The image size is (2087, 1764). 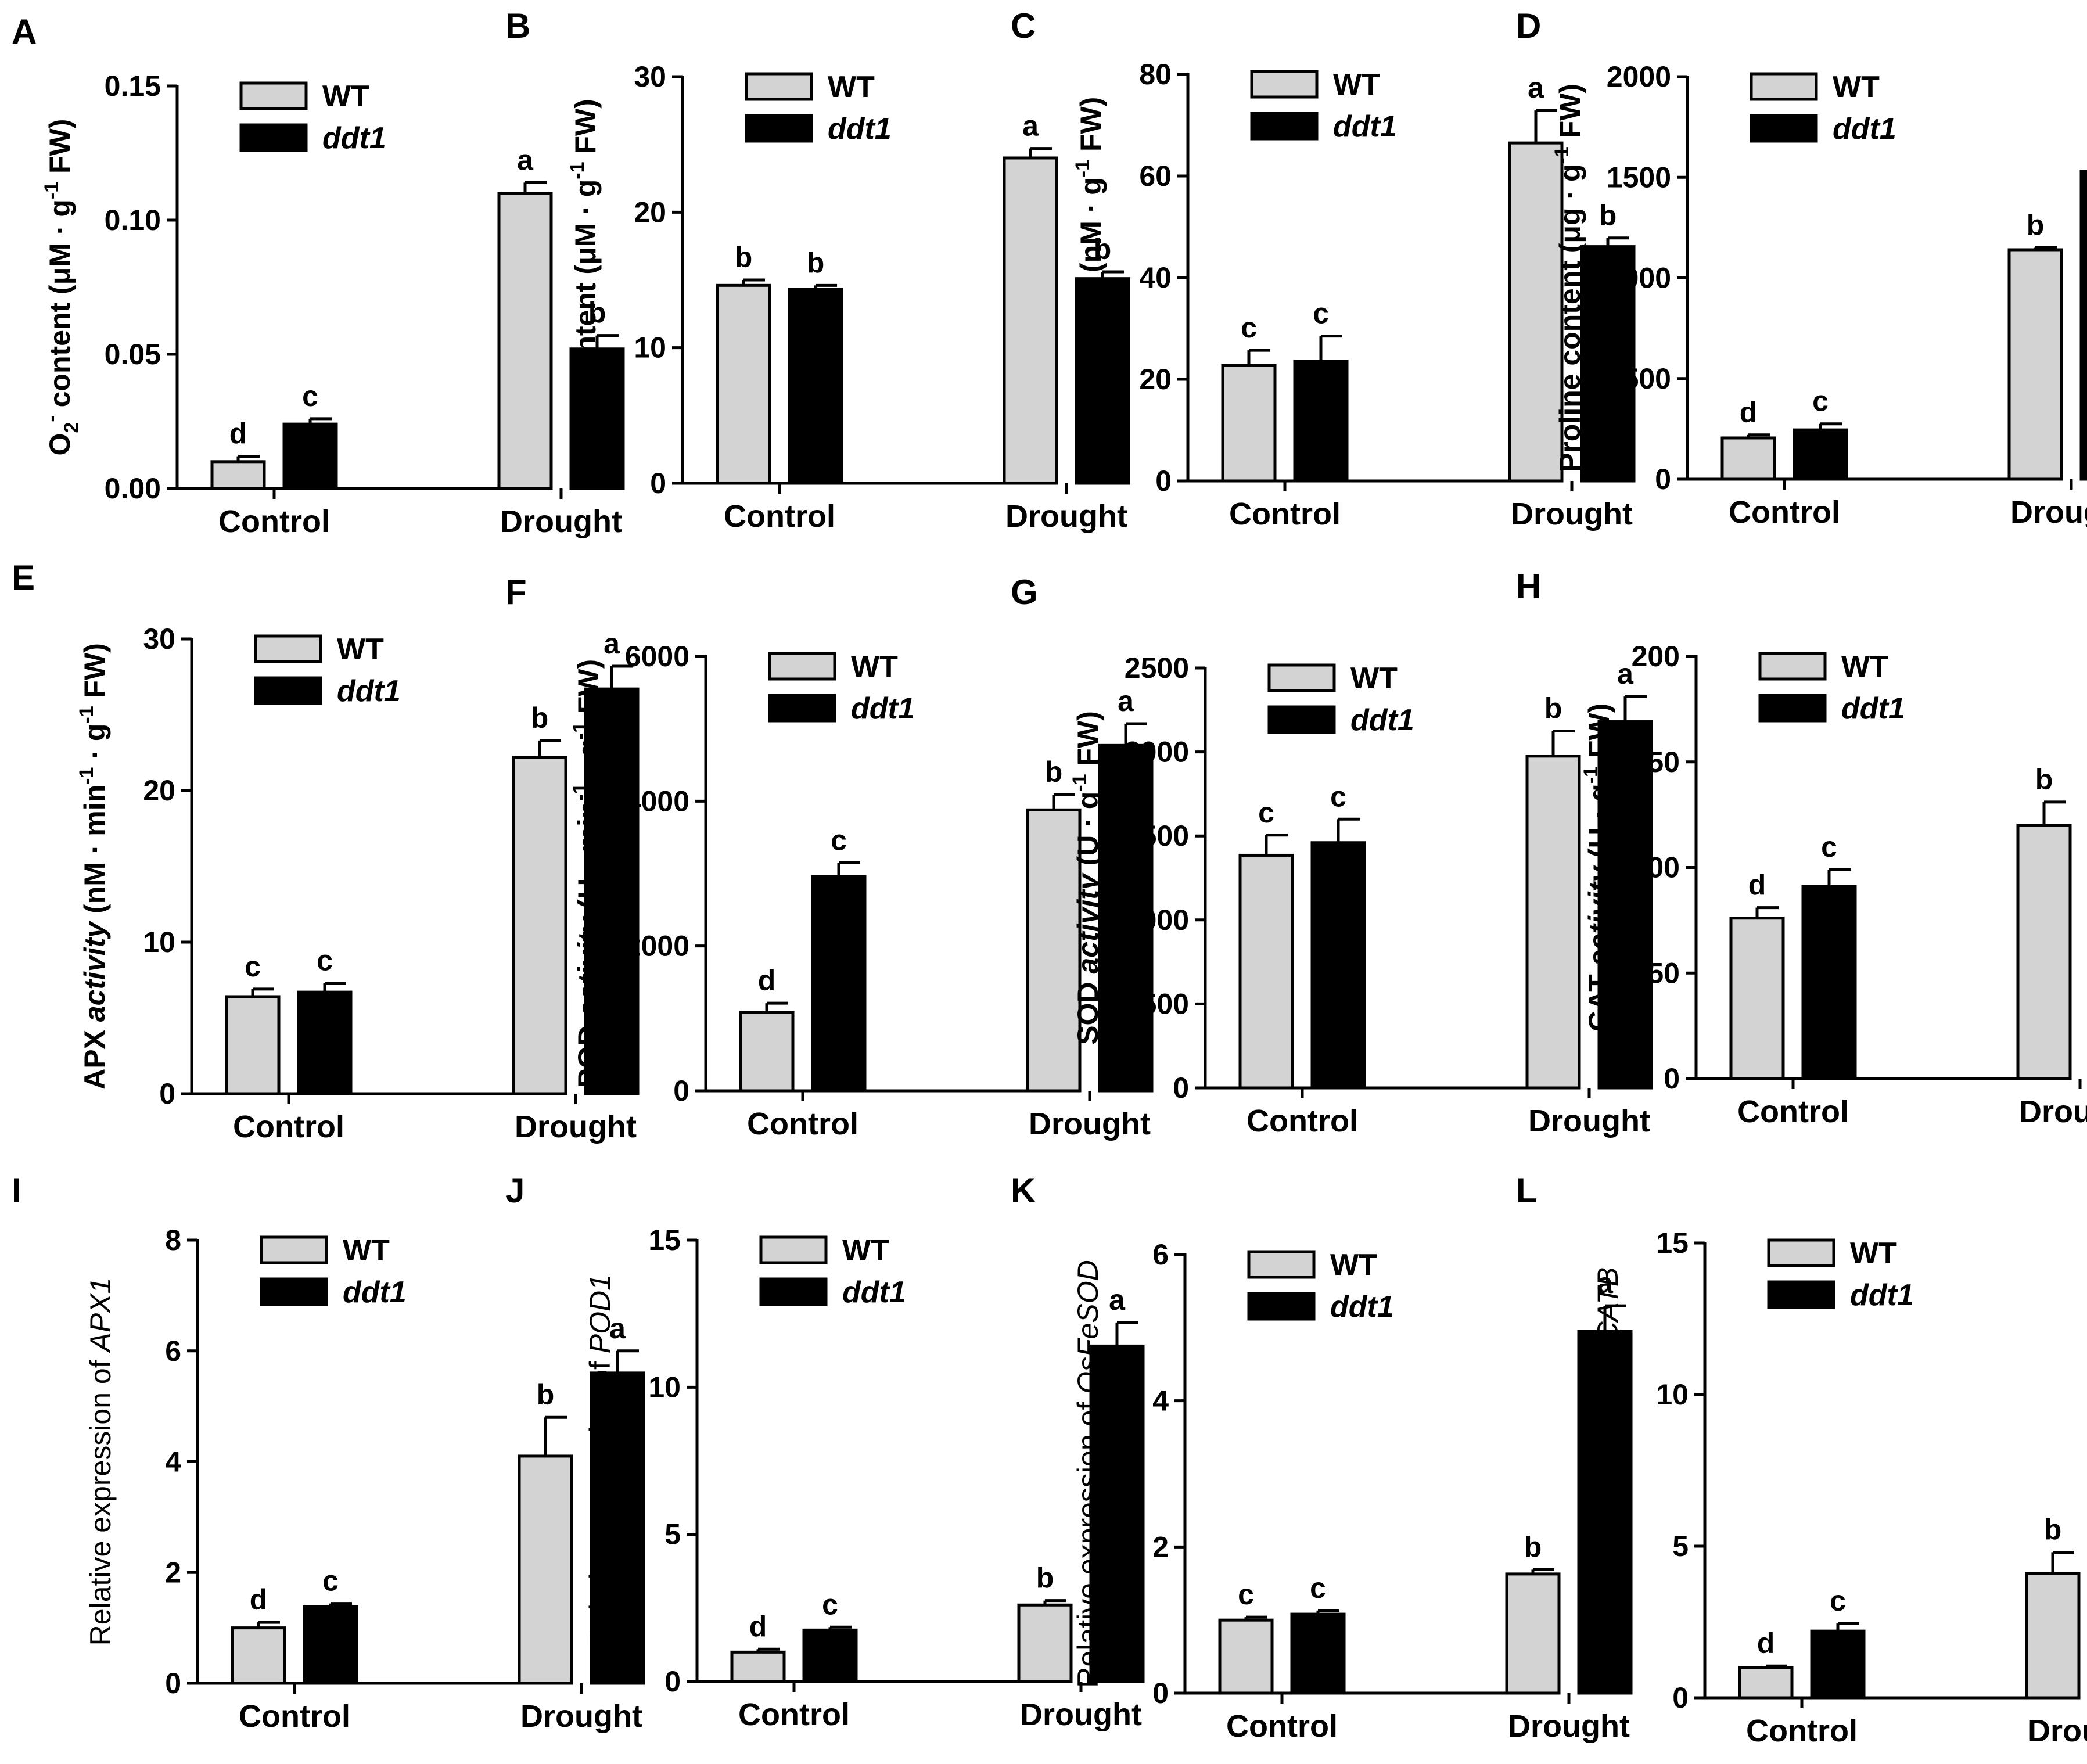 What do you see at coordinates (1086, 878) in the screenshot?
I see `y-axis-label: SOD activity (U · g-1 FW)` at bounding box center [1086, 878].